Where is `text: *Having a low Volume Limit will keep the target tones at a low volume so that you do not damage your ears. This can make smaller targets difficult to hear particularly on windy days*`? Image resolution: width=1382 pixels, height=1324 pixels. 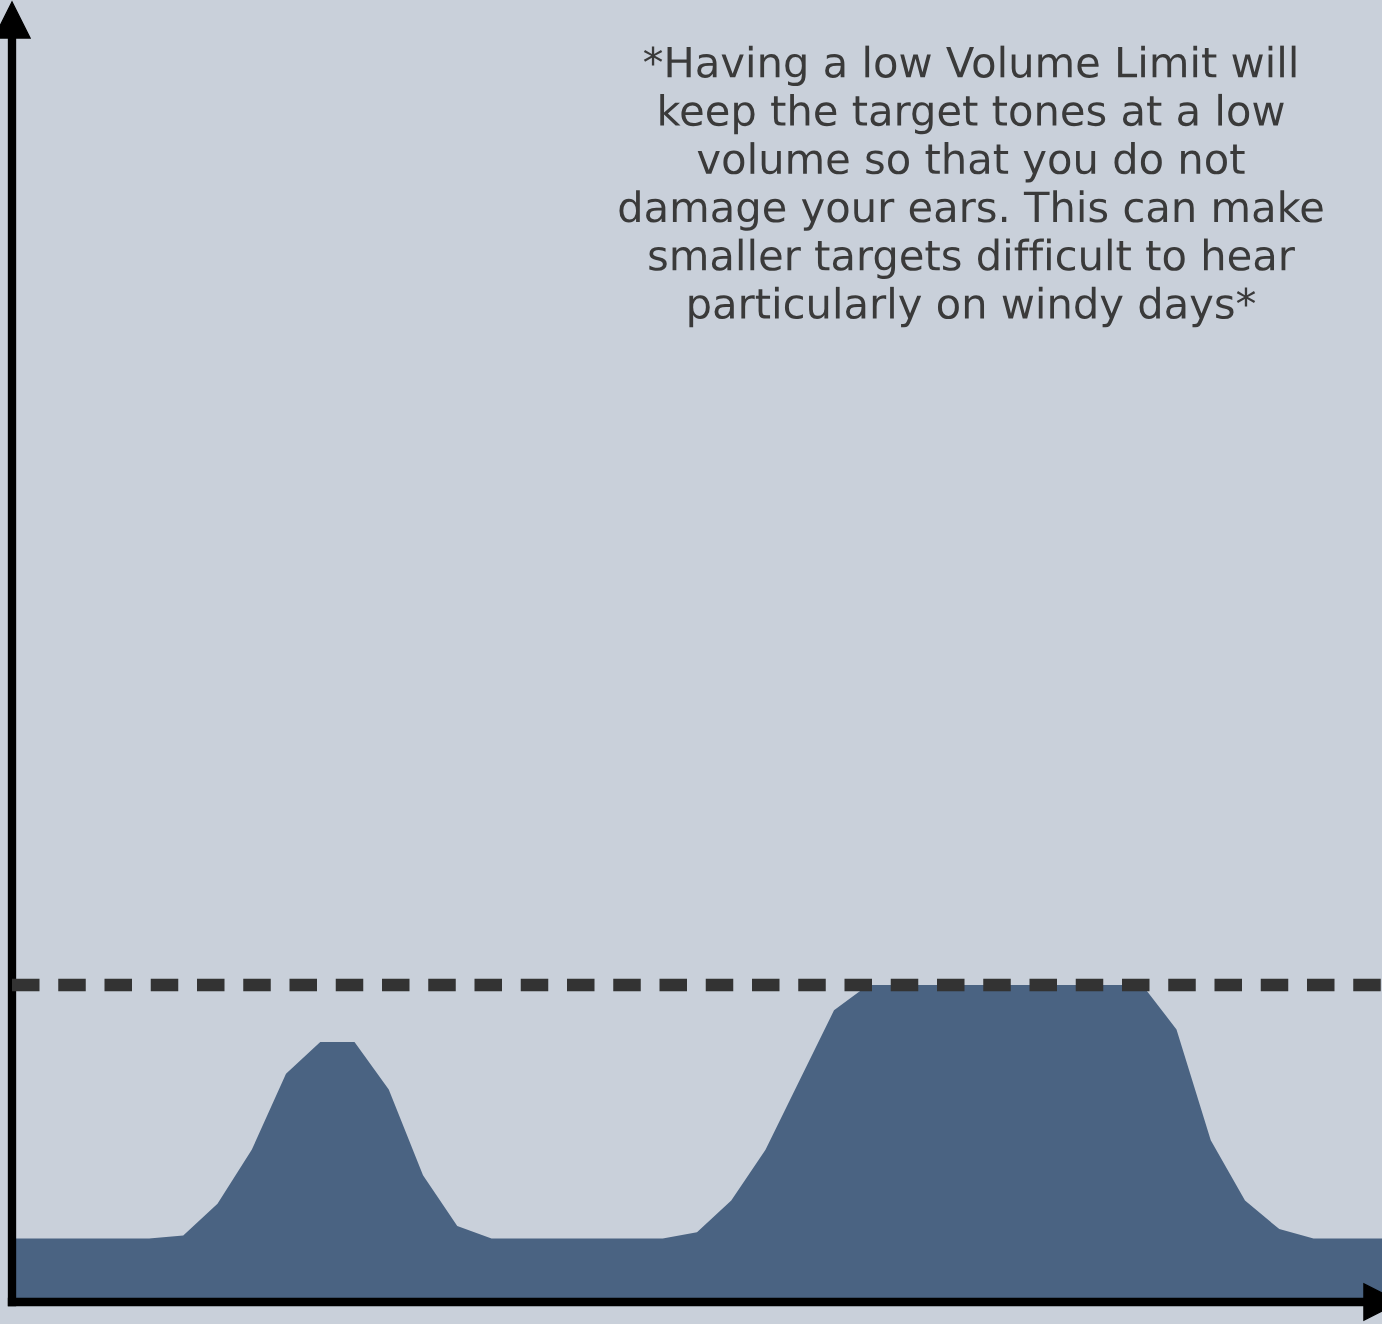
text: *Having a low Volume Limit will keep the target tones at a low volume so that you do not damage your ears. This can make smaller targets difficult to hear particularly on windy days* is located at coordinates (971, 186).